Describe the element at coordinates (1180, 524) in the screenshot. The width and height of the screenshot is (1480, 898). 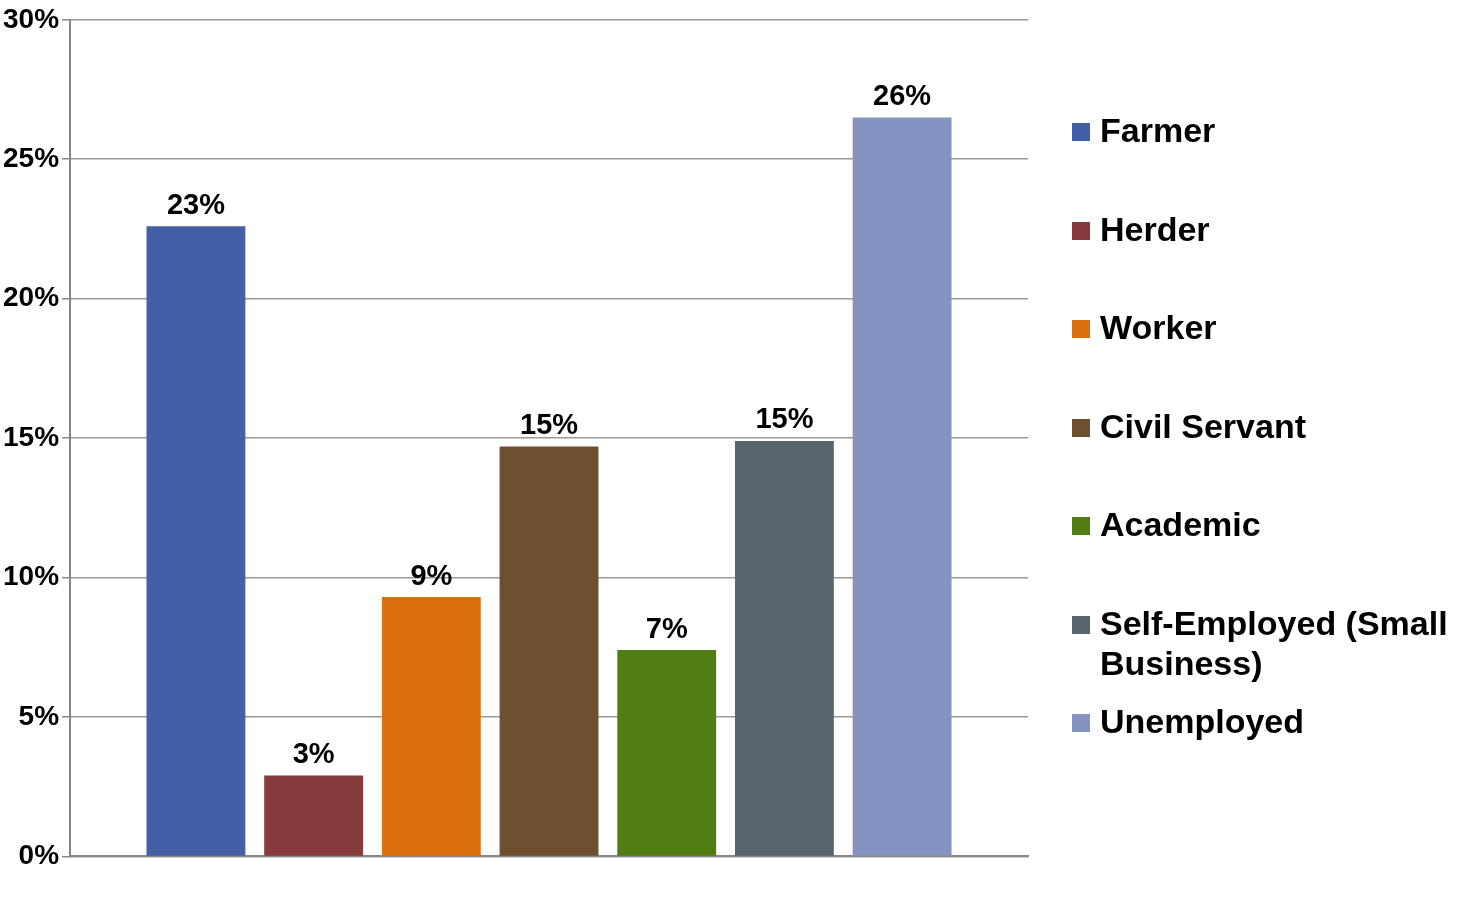
I see `legend-label: Academic` at that location.